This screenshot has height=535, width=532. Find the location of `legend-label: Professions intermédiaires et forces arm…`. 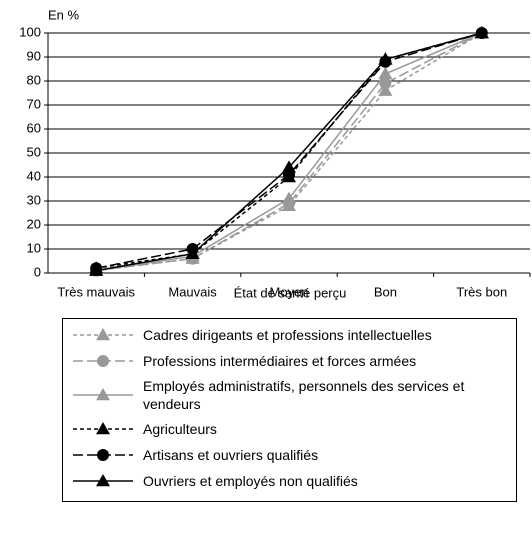

legend-label: Professions intermédiaires et forces arm… is located at coordinates (280, 361).